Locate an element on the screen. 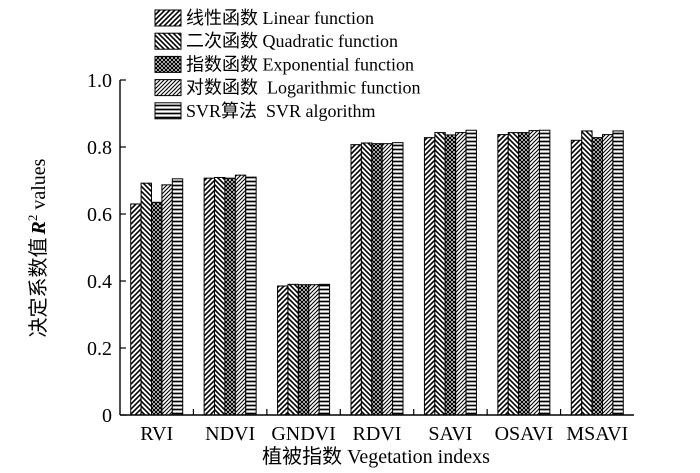 This screenshot has width=700, height=473. y-axis-title-sup: 2 is located at coordinates (32, 218).